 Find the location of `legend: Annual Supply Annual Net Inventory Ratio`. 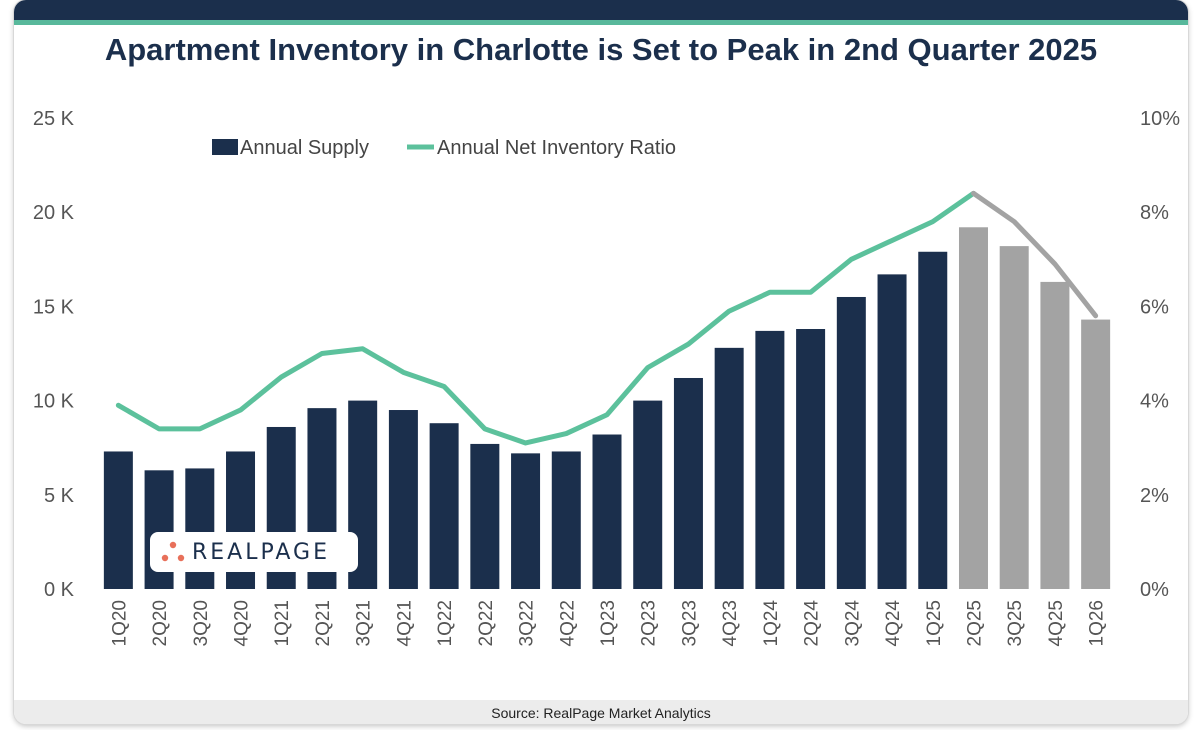

legend: Annual Supply Annual Net Inventory Ratio is located at coordinates (444, 148).